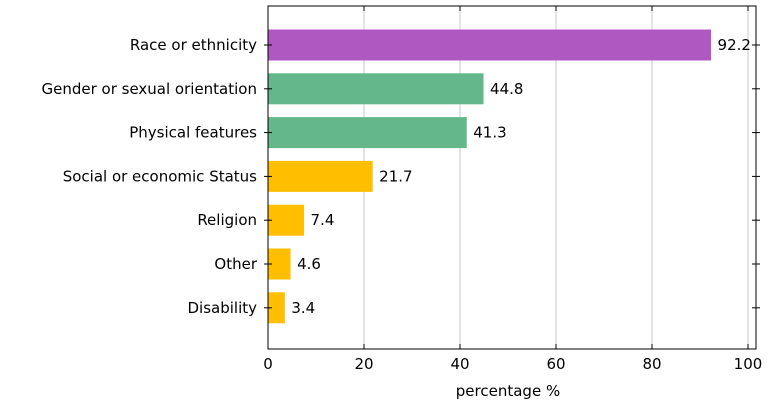 This screenshot has width=768, height=400. I want to click on category-label: Race or ethnicity, so click(193, 45).